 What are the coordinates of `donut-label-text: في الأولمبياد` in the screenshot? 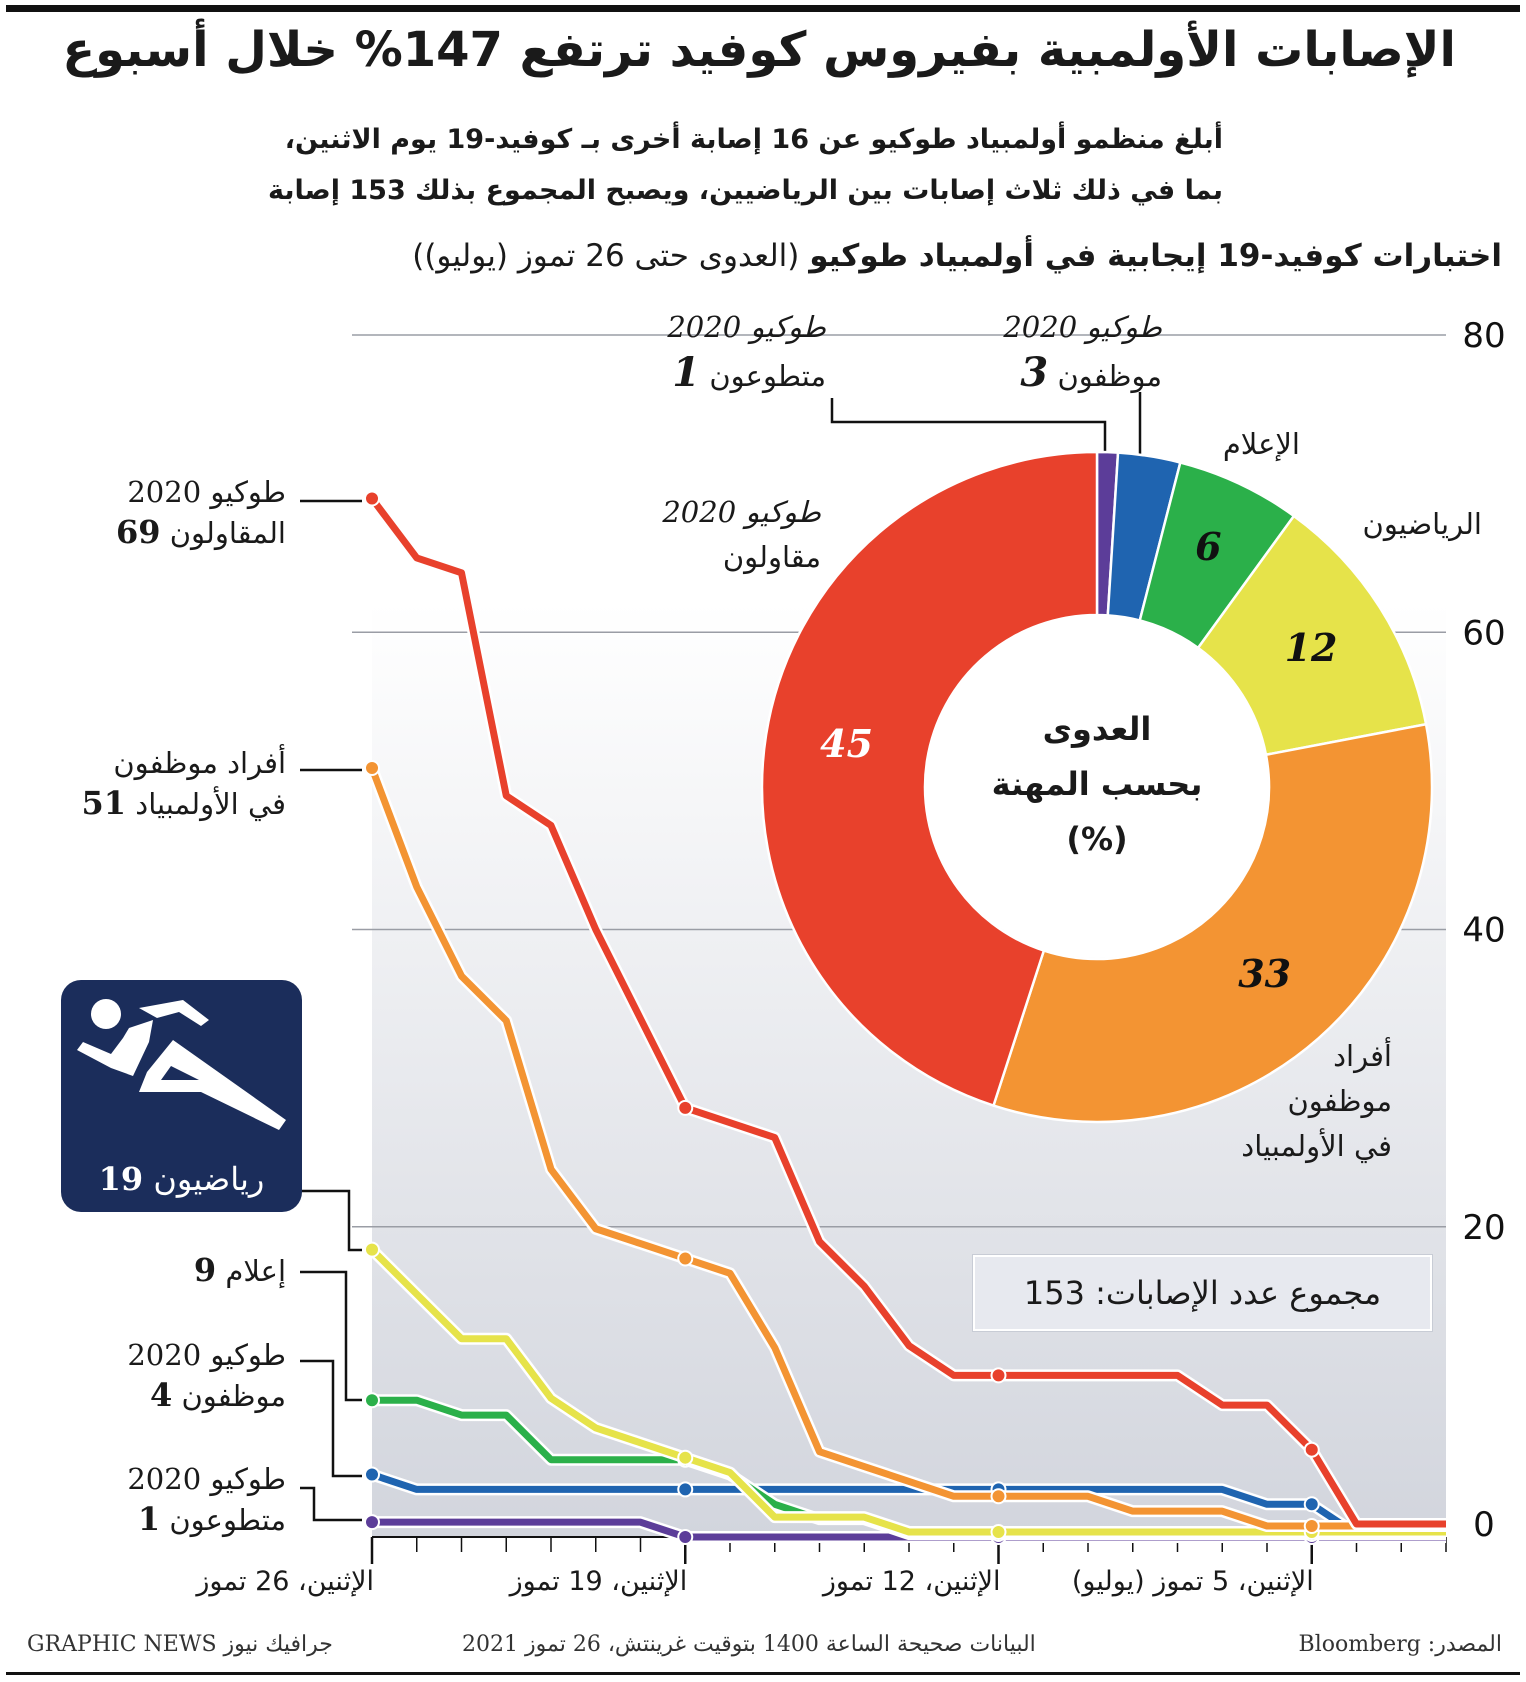 It's located at (1316, 1146).